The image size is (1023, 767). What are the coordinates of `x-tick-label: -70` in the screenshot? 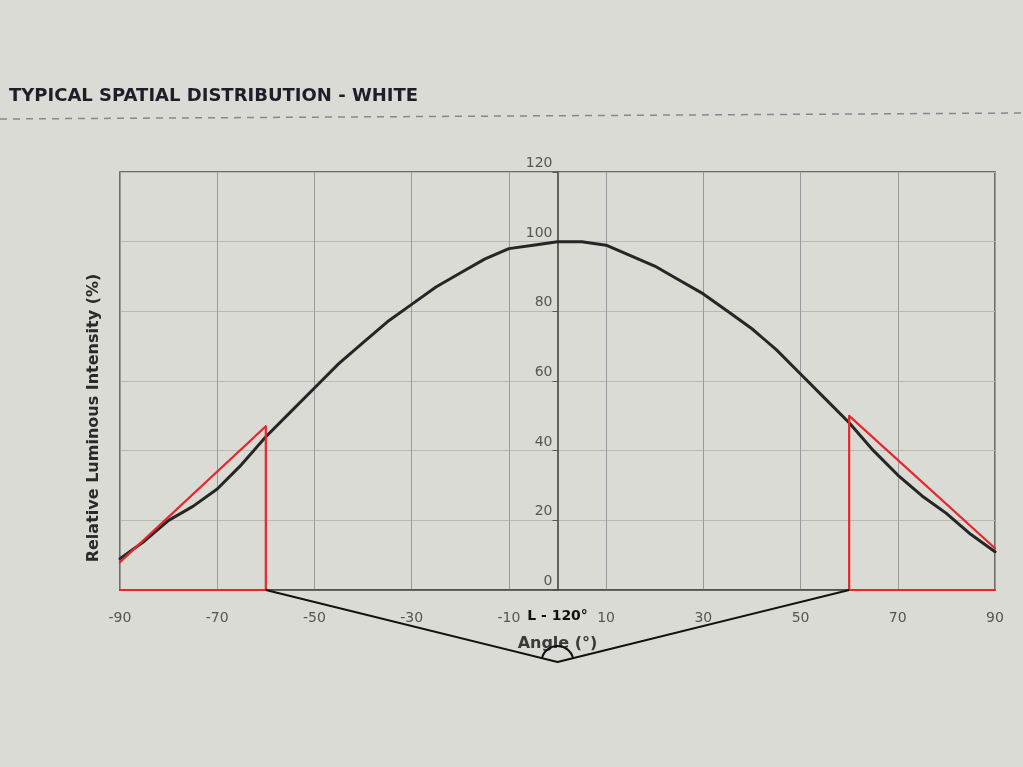 It's located at (217, 617).